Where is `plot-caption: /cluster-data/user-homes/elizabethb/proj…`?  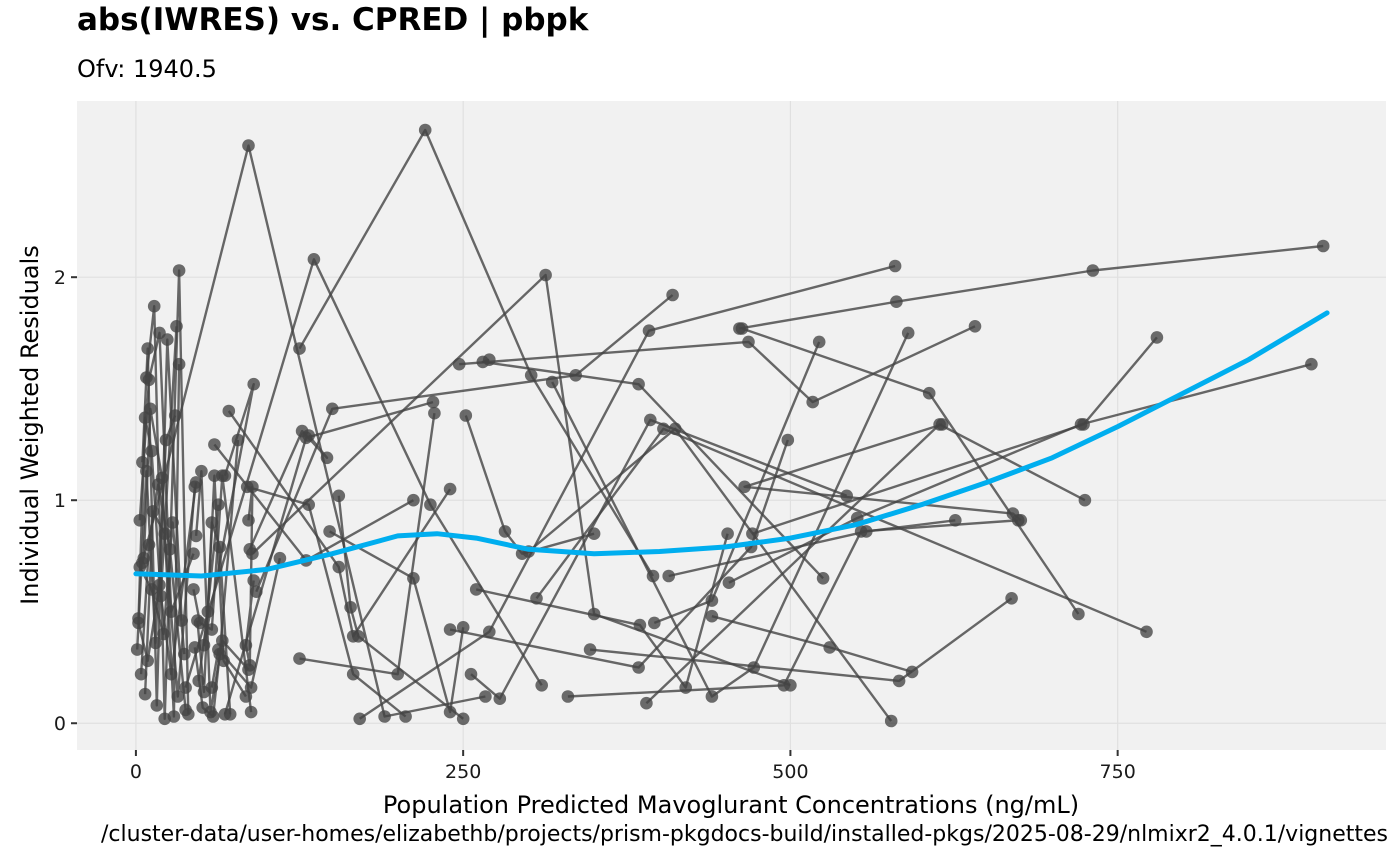
plot-caption: /cluster-data/user-homes/elizabethb/proj… is located at coordinates (744, 834).